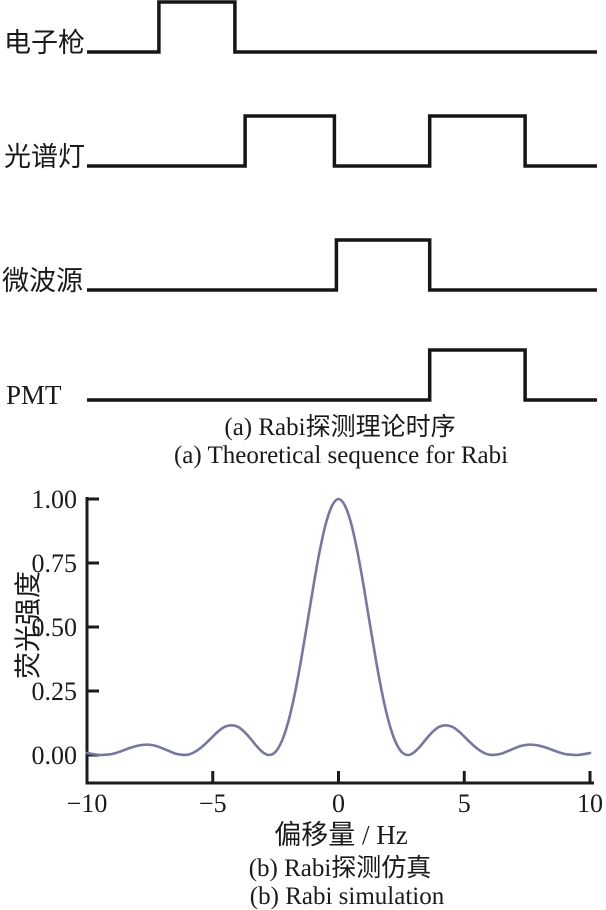  I want to click on y-tick-label: 0.75, so click(55, 563).